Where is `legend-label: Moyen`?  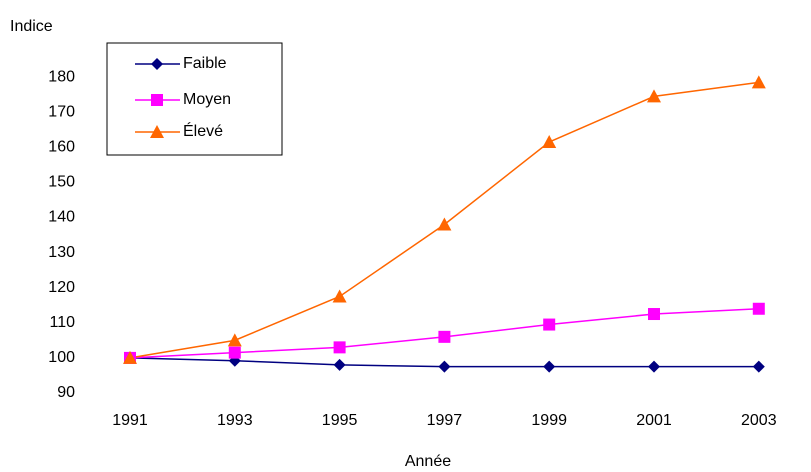 legend-label: Moyen is located at coordinates (207, 99).